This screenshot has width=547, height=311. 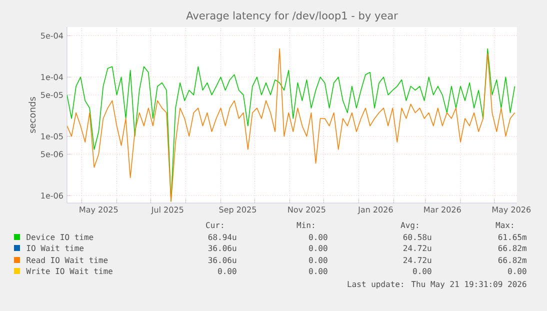 I want to click on y-tick-label: 5e-06, so click(x=52, y=154).